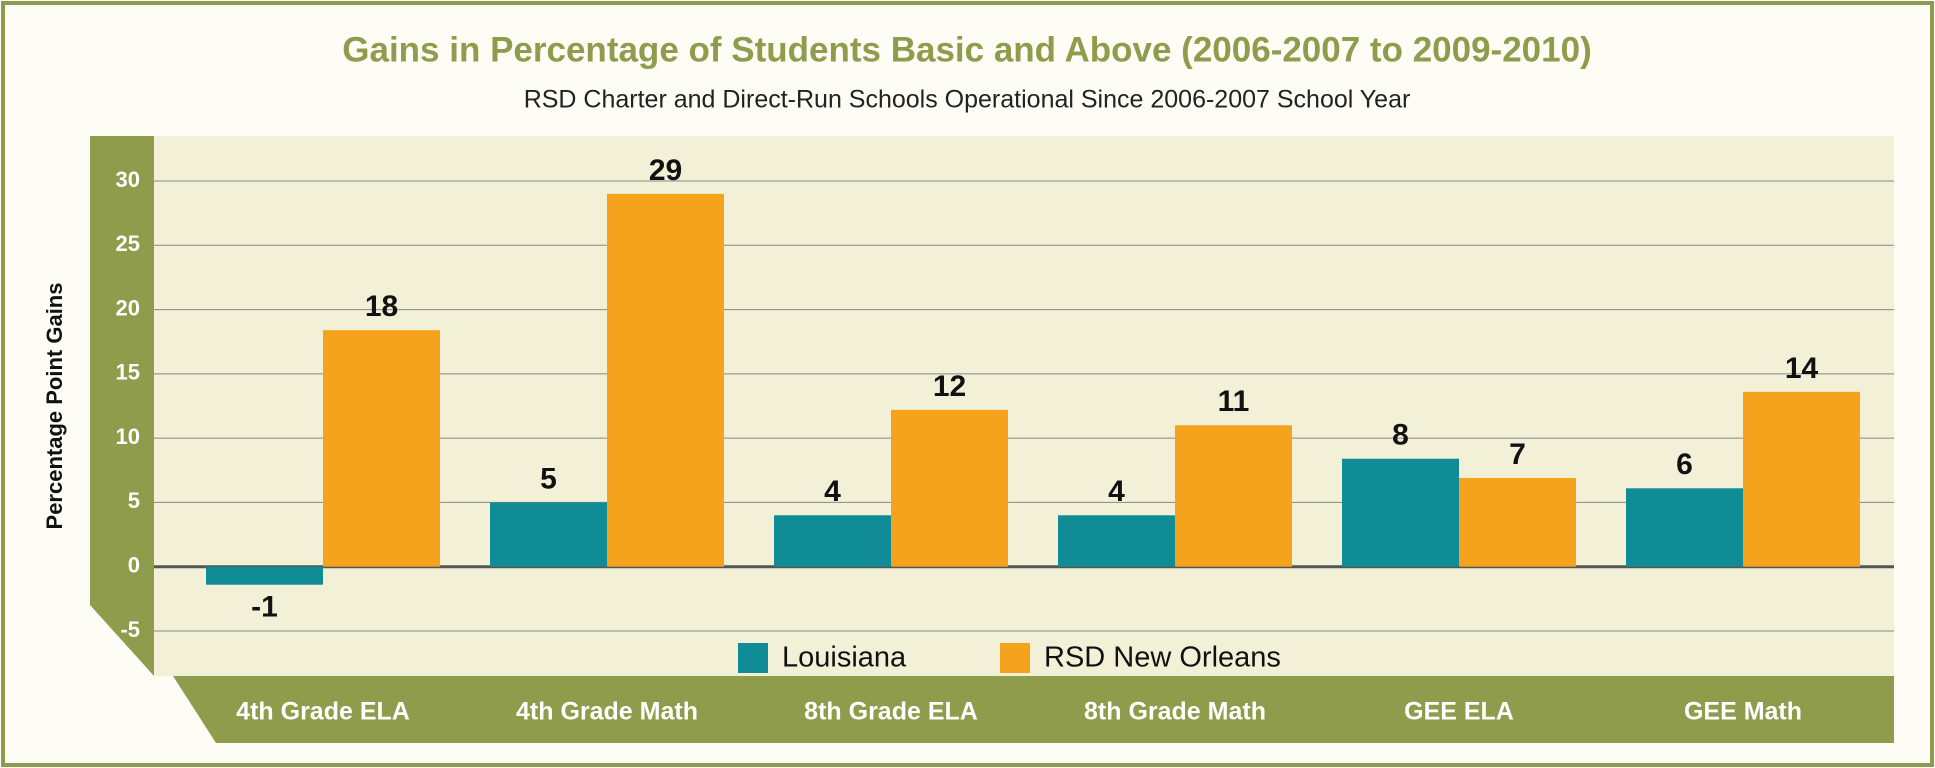 This screenshot has width=1935, height=768. Describe the element at coordinates (1459, 712) in the screenshot. I see `x-tick-label: GEE ELA` at that location.